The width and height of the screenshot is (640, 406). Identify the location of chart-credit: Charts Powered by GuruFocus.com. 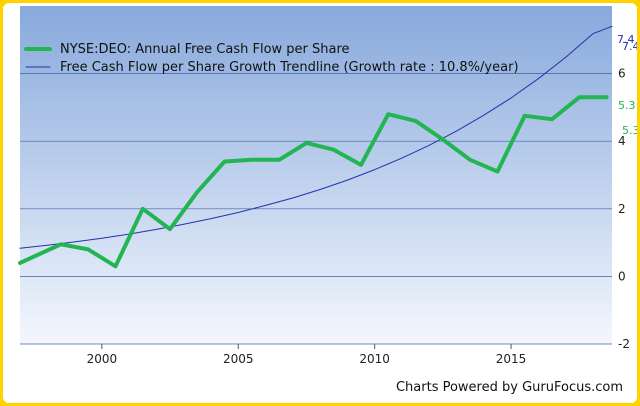
(509, 387).